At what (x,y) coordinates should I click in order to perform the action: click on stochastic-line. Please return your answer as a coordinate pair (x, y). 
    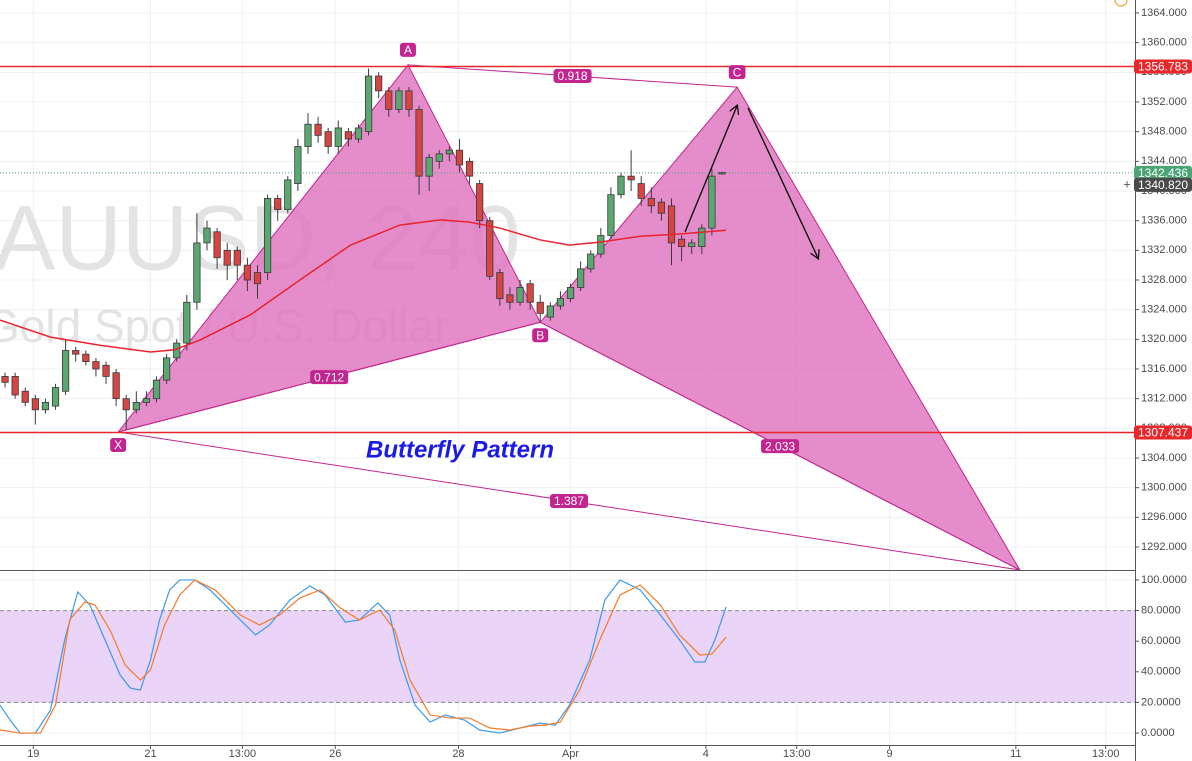
    Looking at the image, I should click on (363, 656).